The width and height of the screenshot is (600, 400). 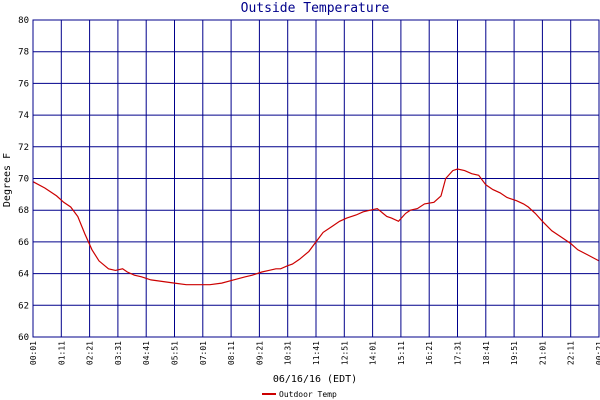 I want to click on x-tick-label: 07:01, so click(x=203, y=353).